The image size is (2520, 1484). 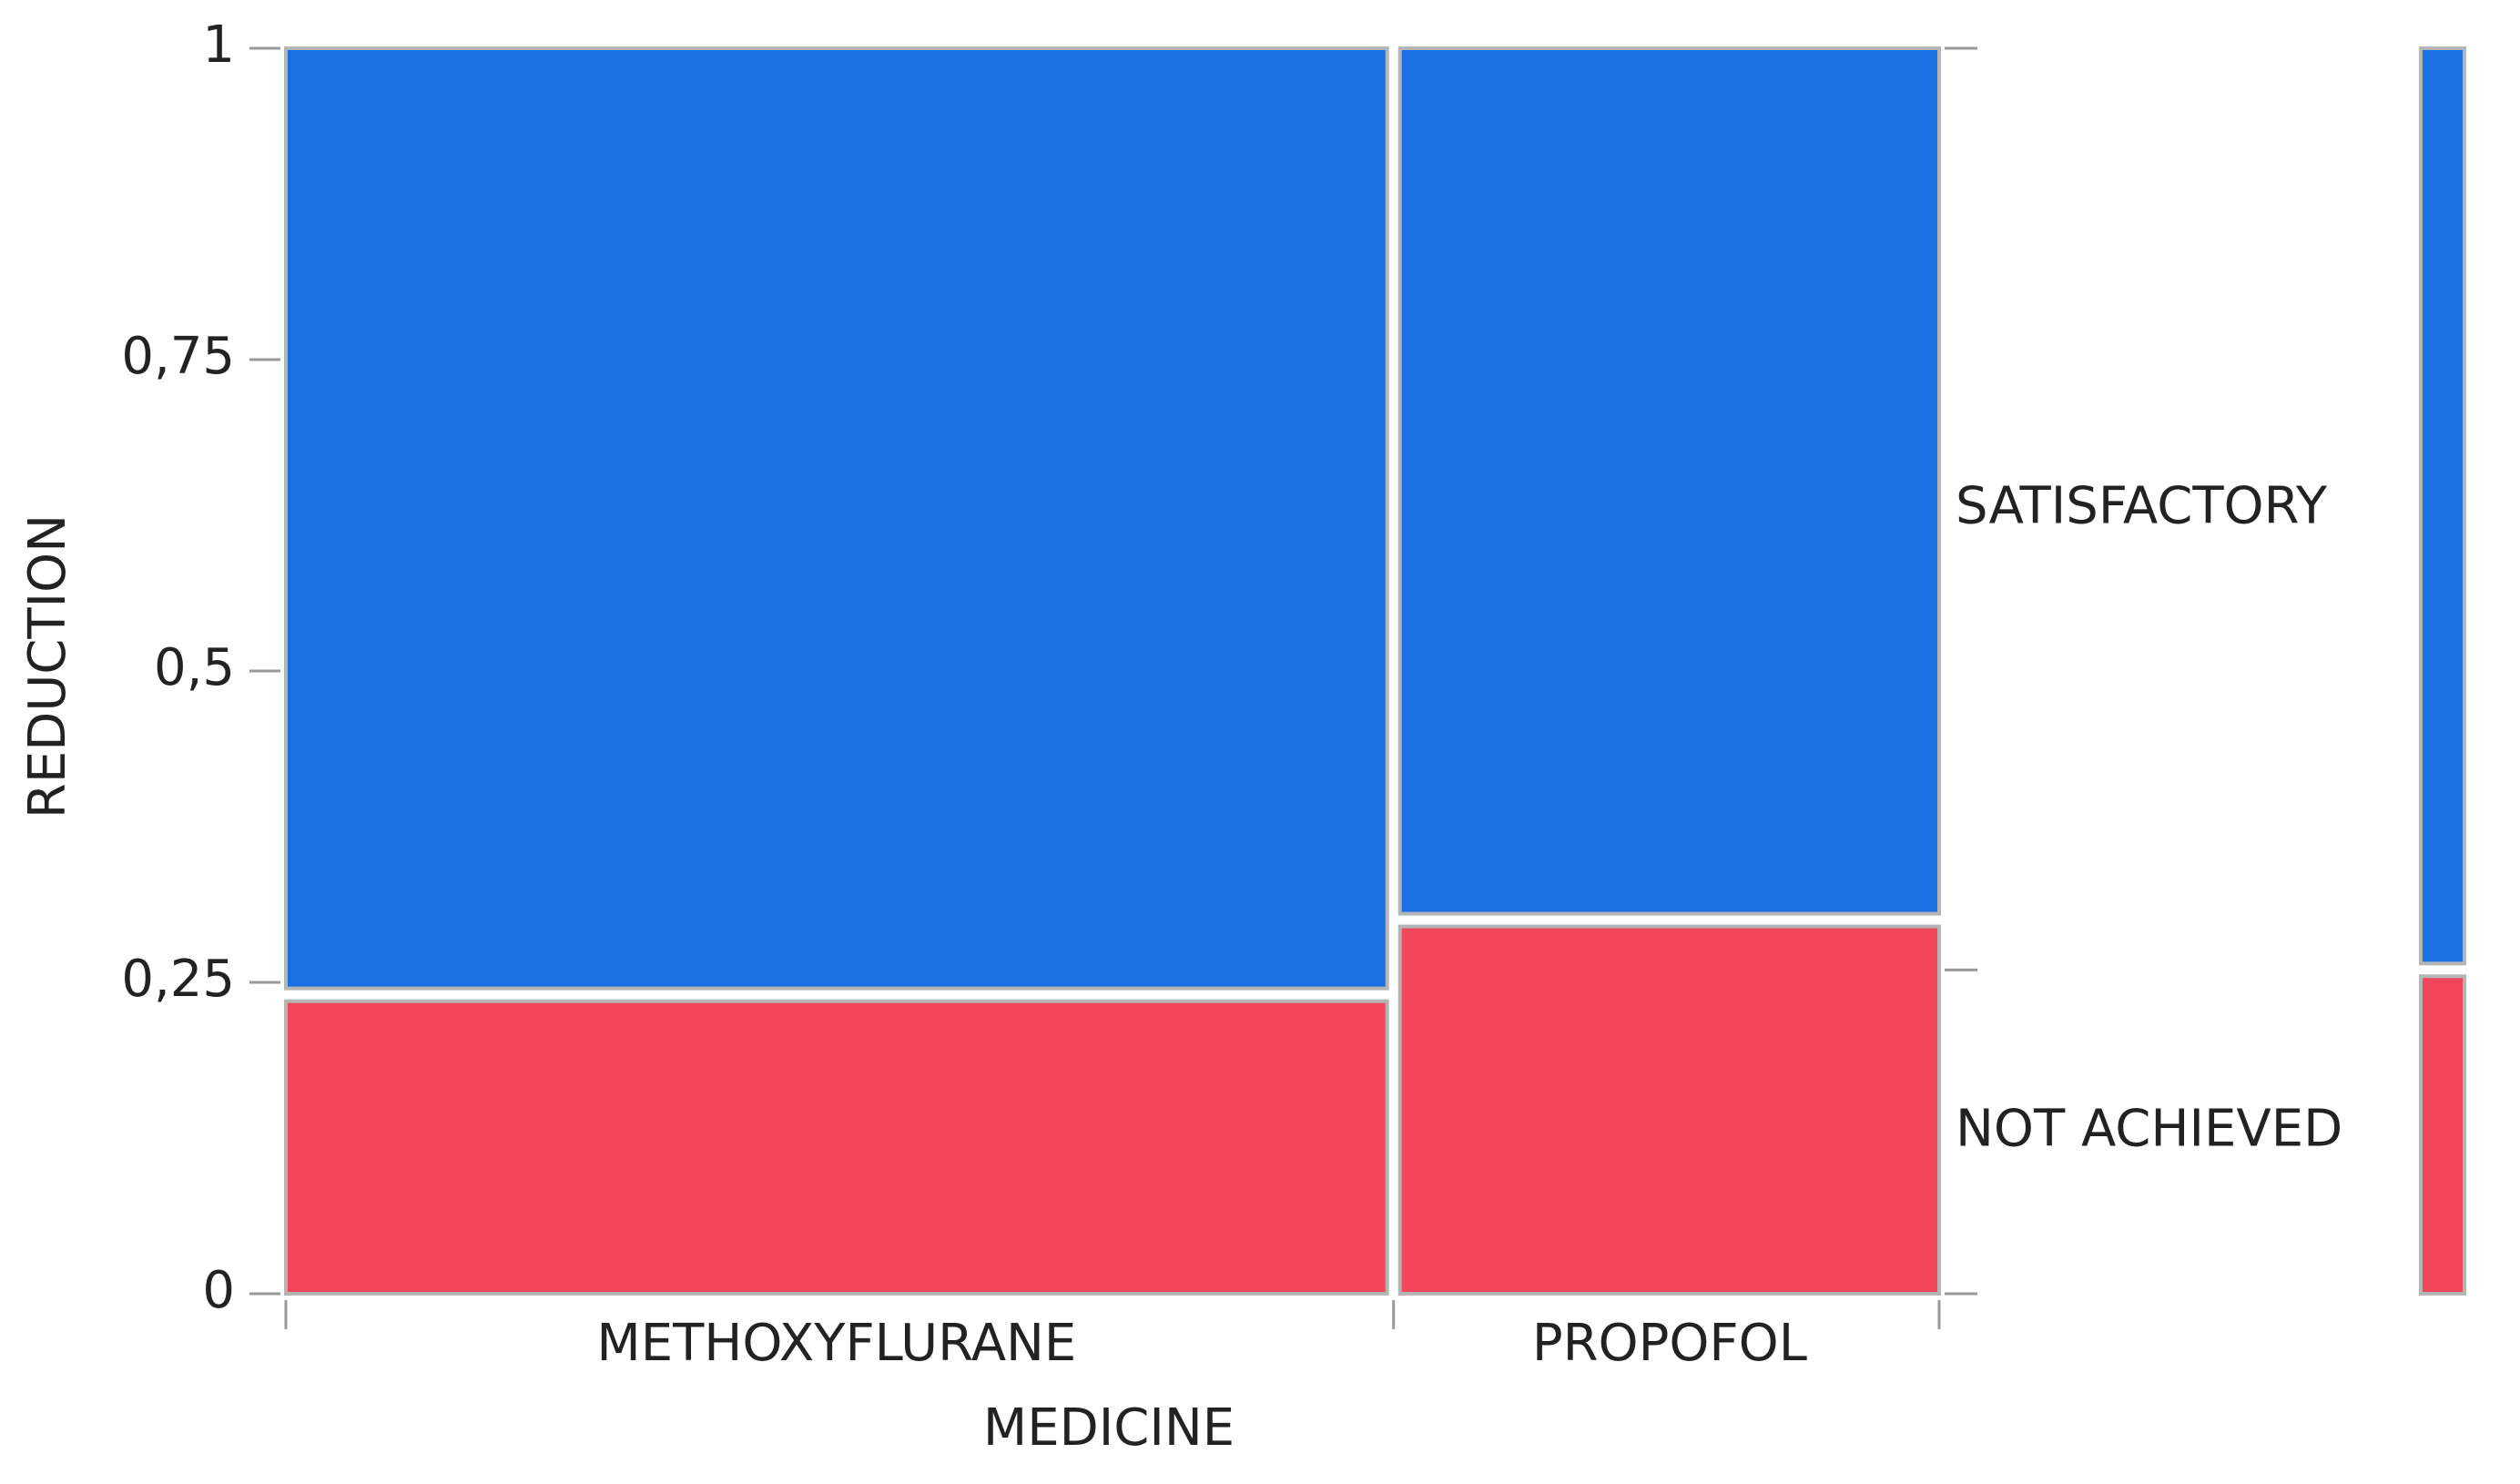 What do you see at coordinates (47, 666) in the screenshot?
I see `y-axis-label: REDUCTION` at bounding box center [47, 666].